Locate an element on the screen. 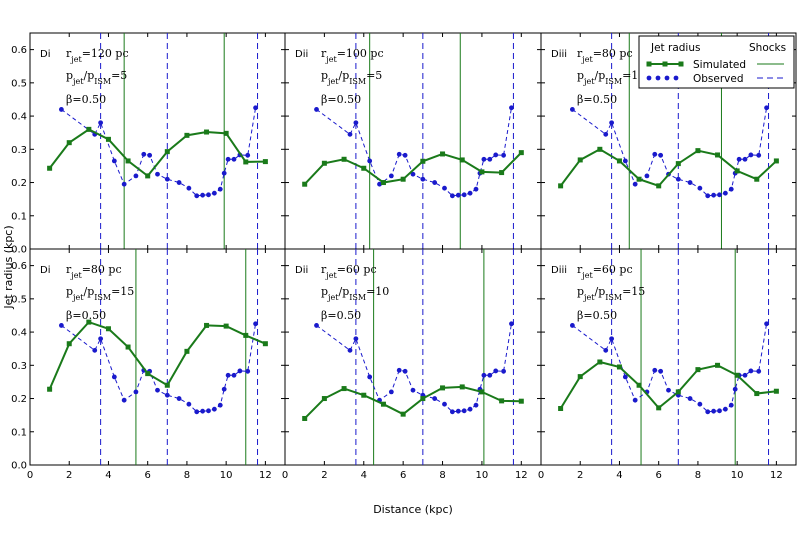  panel-3: Diii rjet=80 pc pjet/pISM=10 β=0.50 is located at coordinates (668, 141).